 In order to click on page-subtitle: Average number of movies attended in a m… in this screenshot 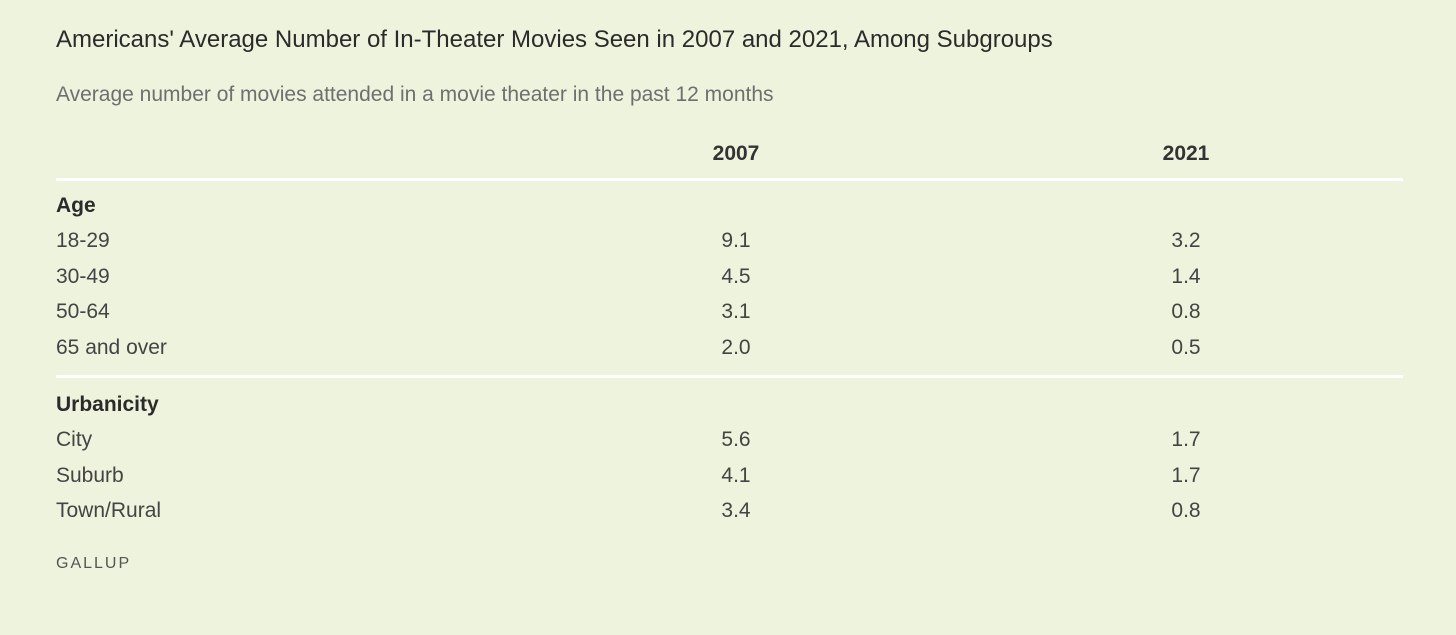, I will do `click(415, 94)`.